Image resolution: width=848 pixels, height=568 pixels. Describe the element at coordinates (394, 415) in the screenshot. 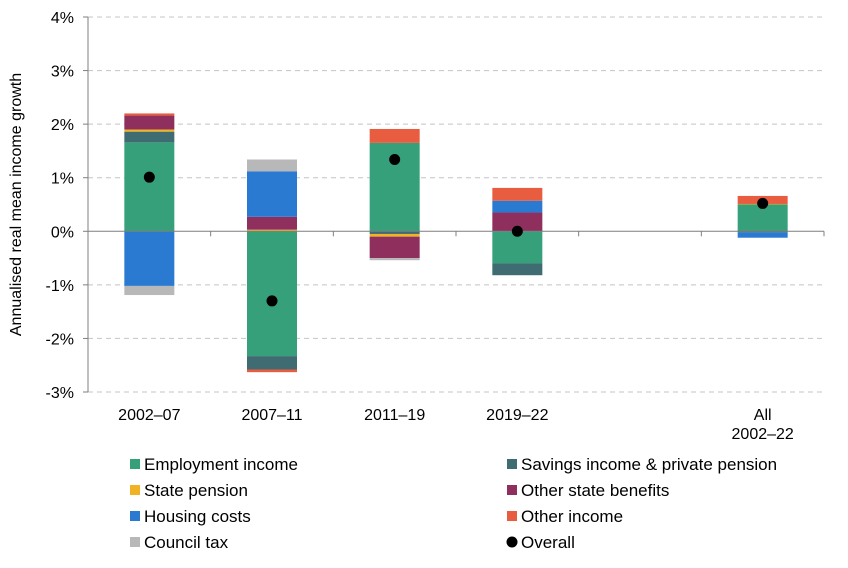

I see `x-tick-label: 2011–19` at that location.